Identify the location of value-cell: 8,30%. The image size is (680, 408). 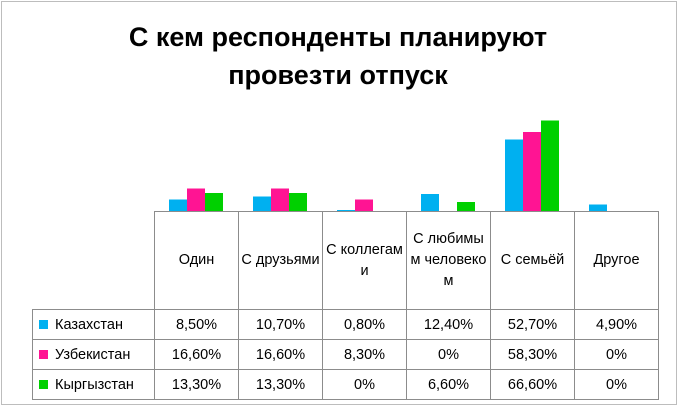
(364, 354).